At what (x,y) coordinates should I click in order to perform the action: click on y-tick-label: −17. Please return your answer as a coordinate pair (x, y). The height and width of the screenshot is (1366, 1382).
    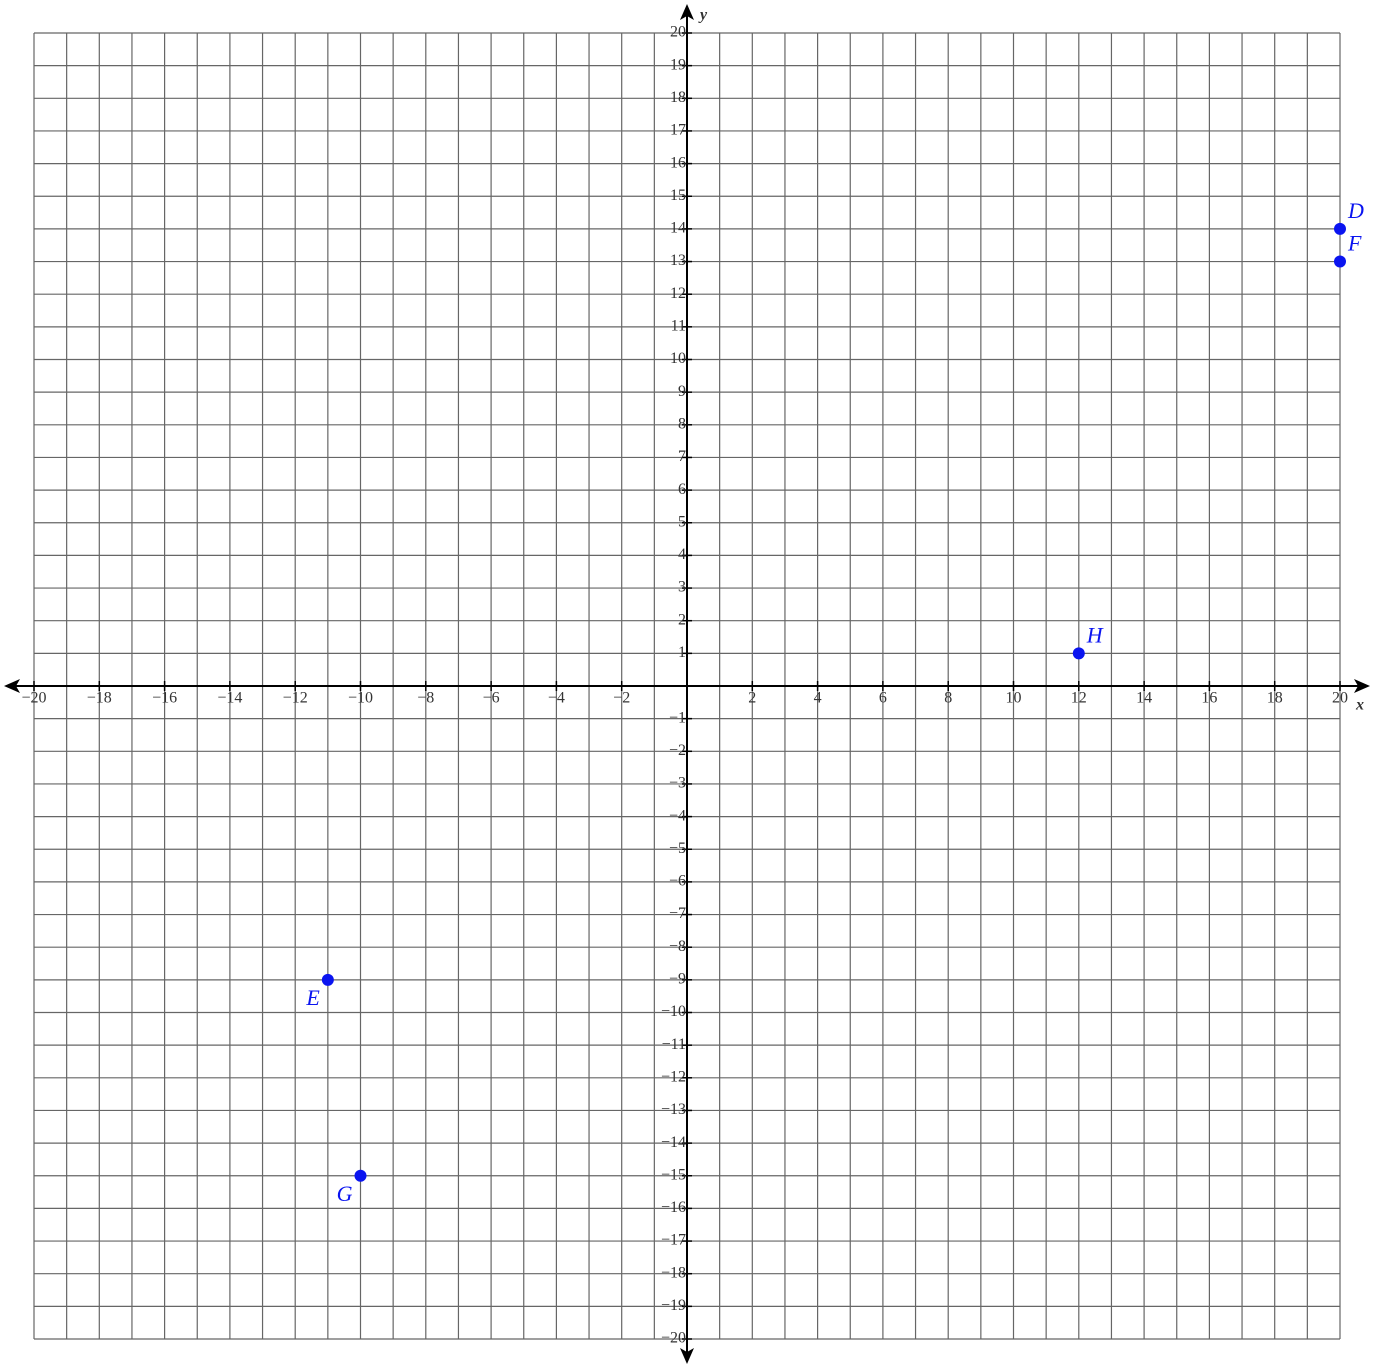
    Looking at the image, I should click on (673, 1240).